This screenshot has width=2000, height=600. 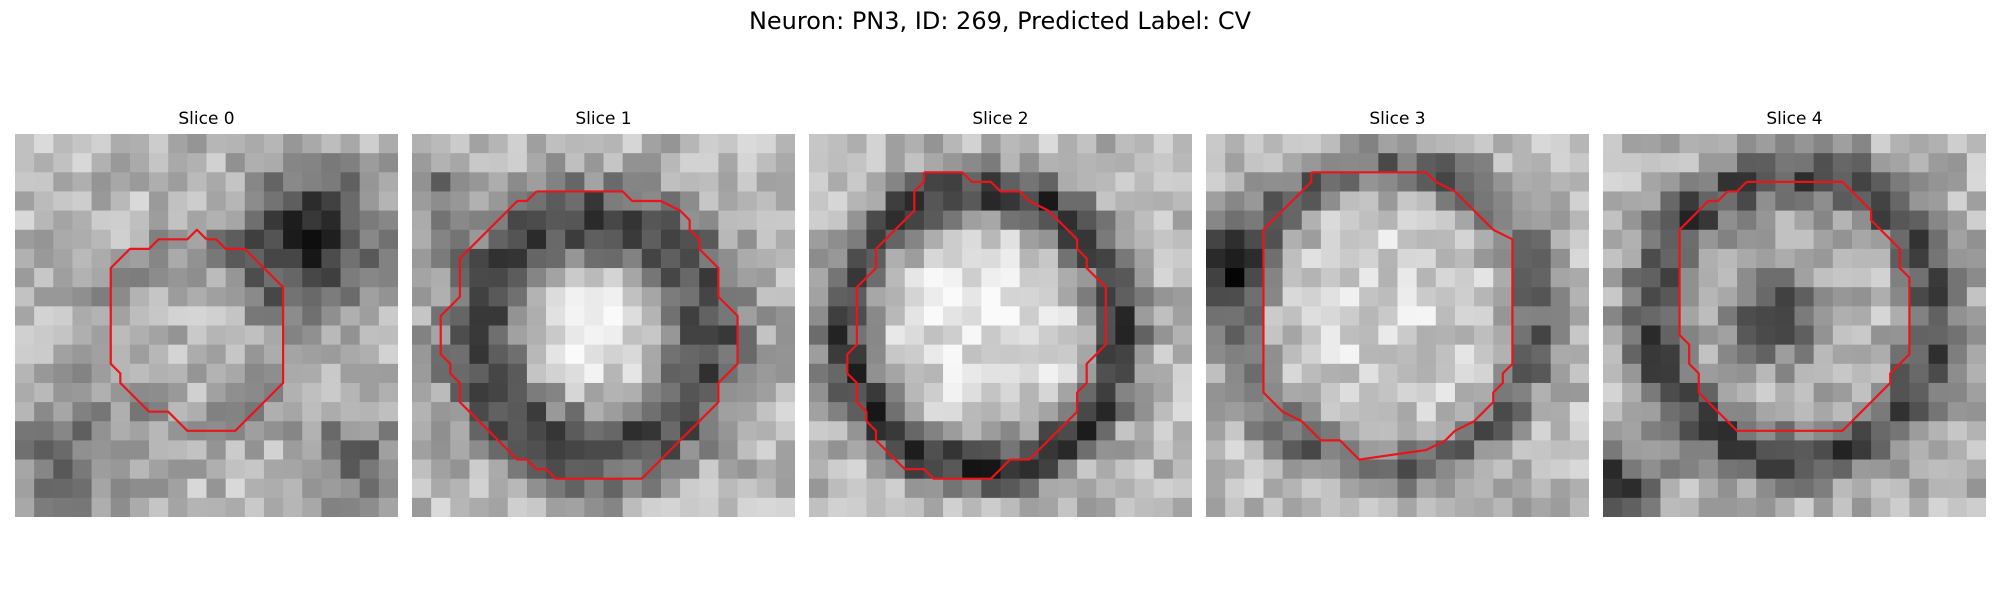 What do you see at coordinates (1397, 312) in the screenshot?
I see `slice-panel-3: Slice 3` at bounding box center [1397, 312].